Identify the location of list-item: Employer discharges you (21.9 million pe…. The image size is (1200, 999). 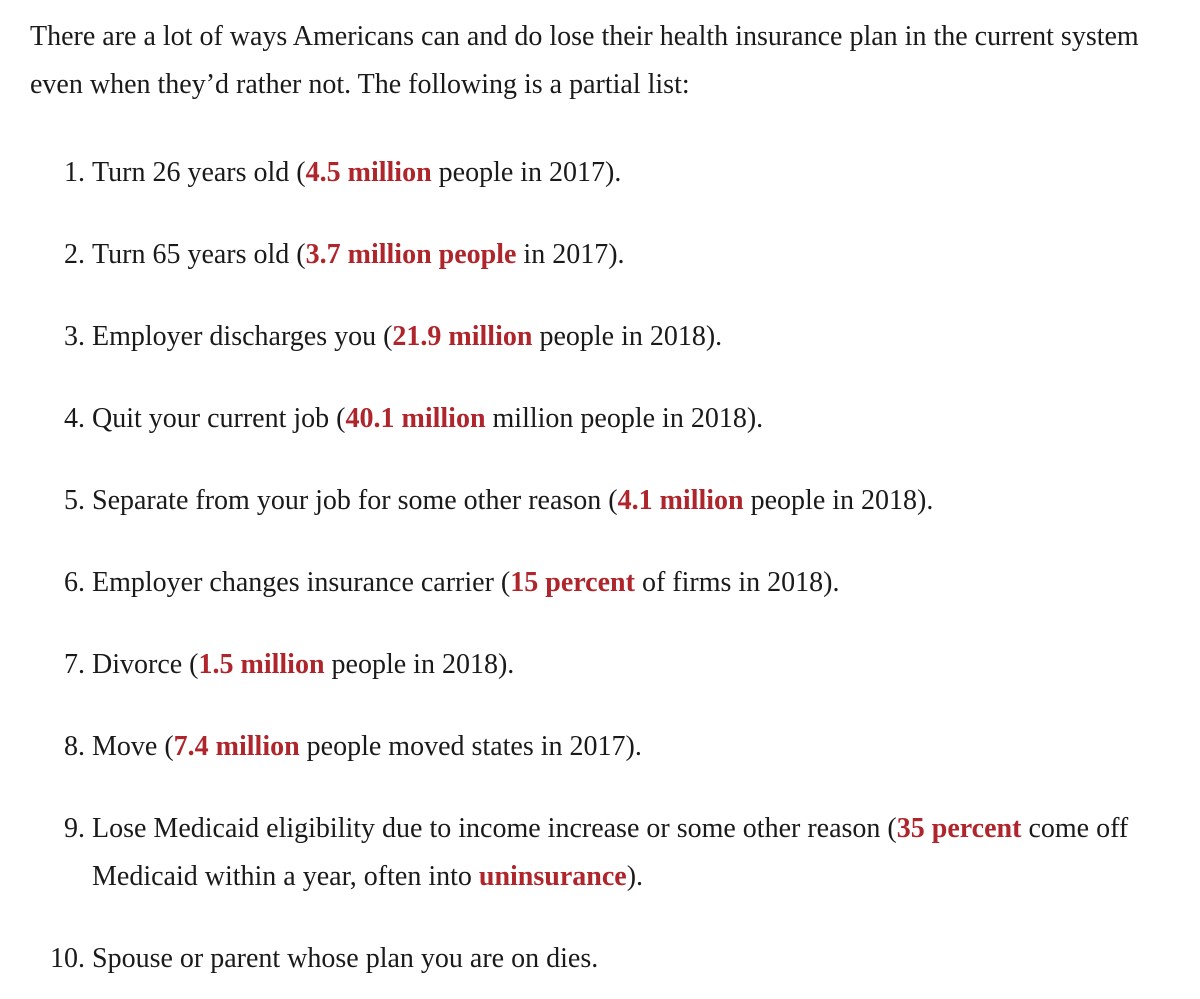
(631, 337).